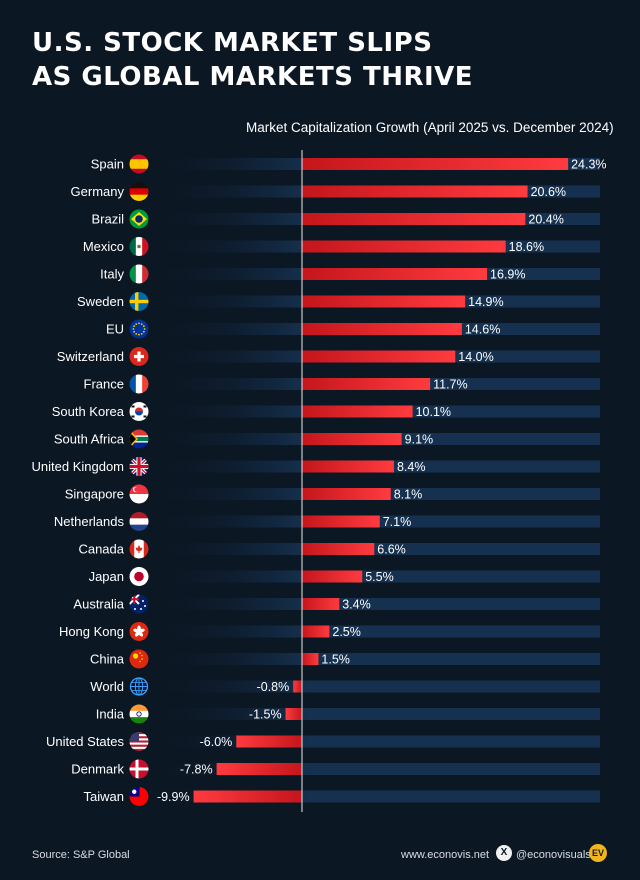 This screenshot has width=640, height=880. What do you see at coordinates (139, 549) in the screenshot?
I see `canada-flag-icon` at bounding box center [139, 549].